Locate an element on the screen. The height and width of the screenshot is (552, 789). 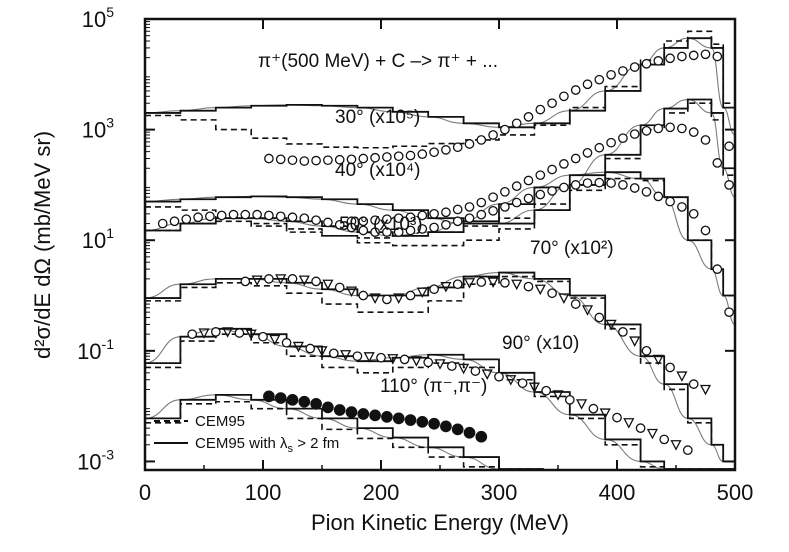
x-tick-label: 300 is located at coordinates (499, 492).